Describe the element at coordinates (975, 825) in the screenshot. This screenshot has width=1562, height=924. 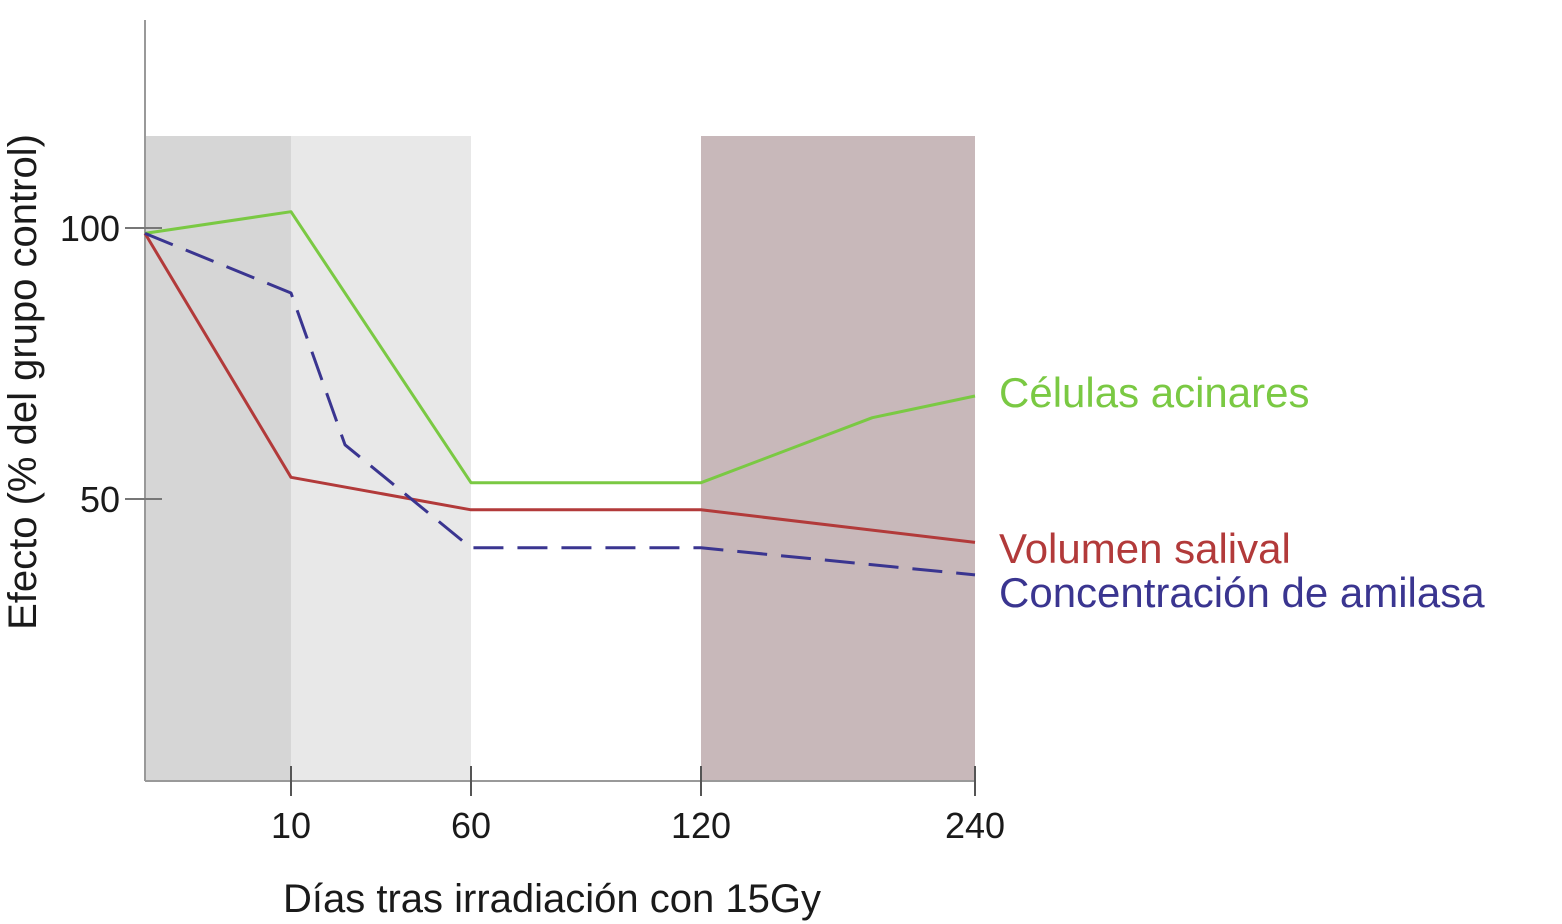
I see `x-tick-label-240: 240` at that location.